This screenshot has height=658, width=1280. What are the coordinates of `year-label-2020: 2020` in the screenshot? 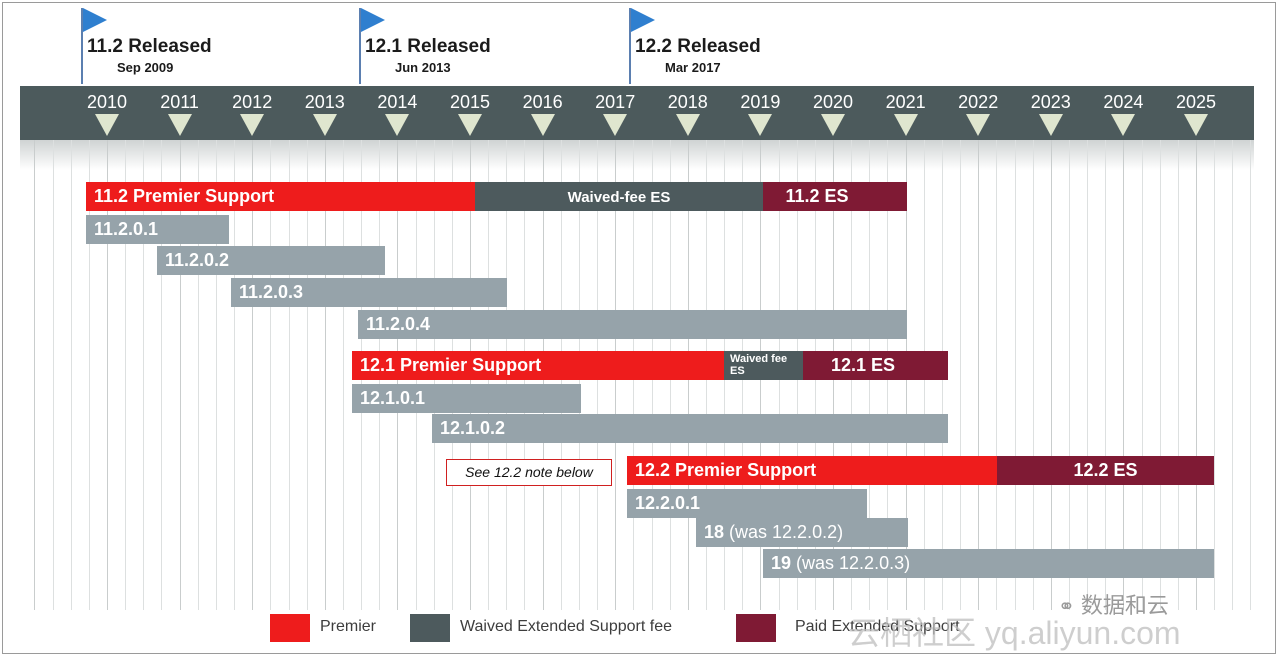 It's located at (833, 102).